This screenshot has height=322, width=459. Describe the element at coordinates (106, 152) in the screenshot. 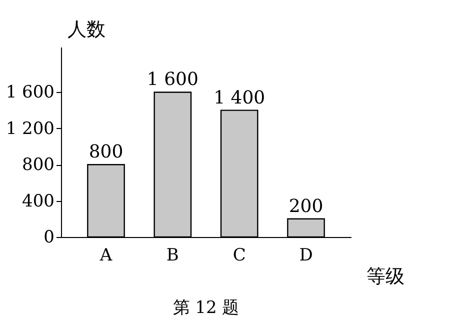

I see `data-label: 800` at that location.